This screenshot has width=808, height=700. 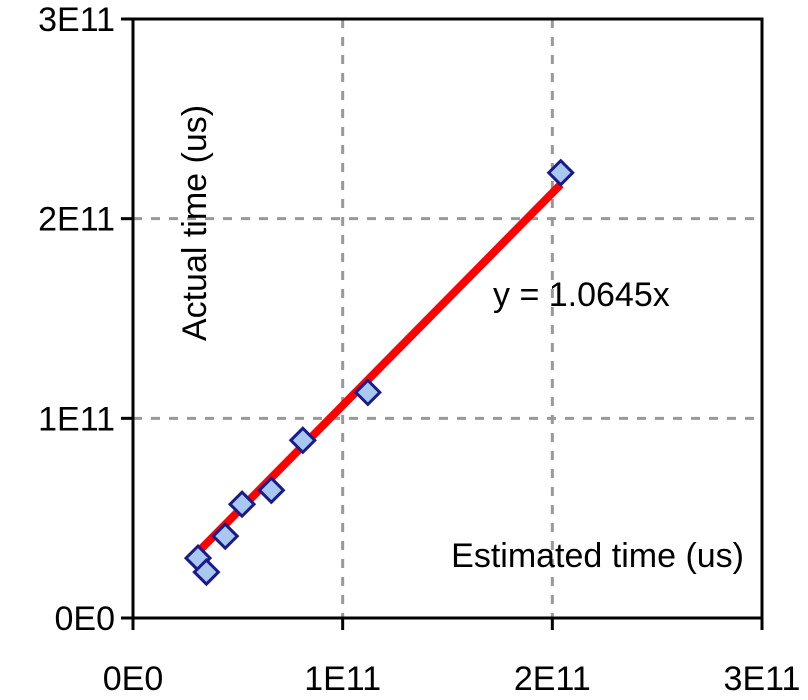 I want to click on y-tick-label: 2E11, so click(x=76, y=220).